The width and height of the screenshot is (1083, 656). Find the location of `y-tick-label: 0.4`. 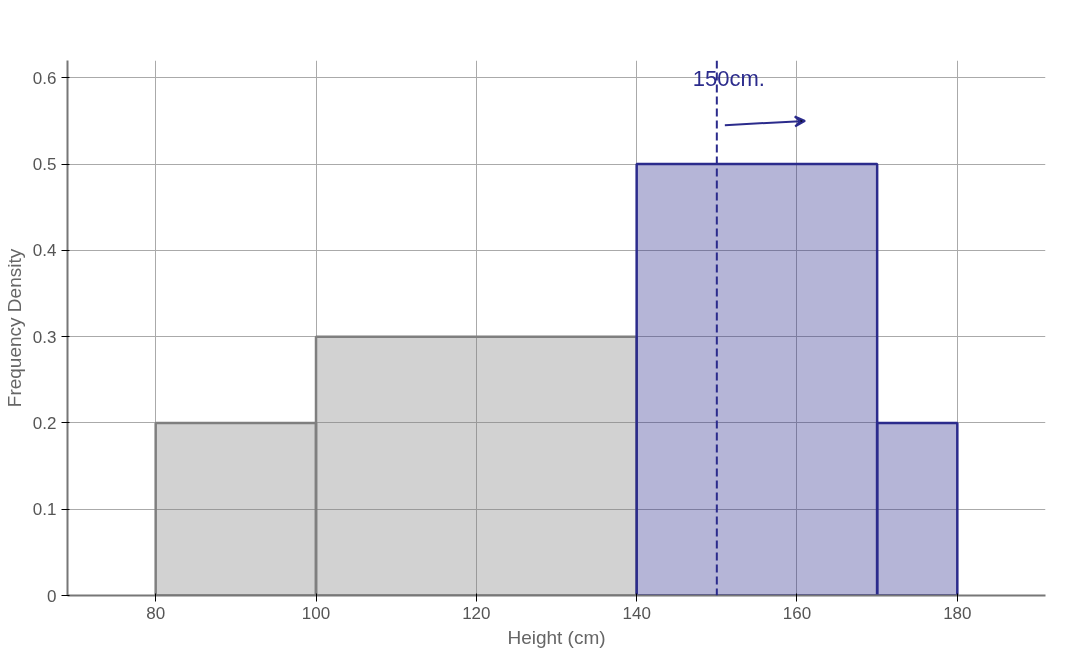

y-tick-label: 0.4 is located at coordinates (44, 251).